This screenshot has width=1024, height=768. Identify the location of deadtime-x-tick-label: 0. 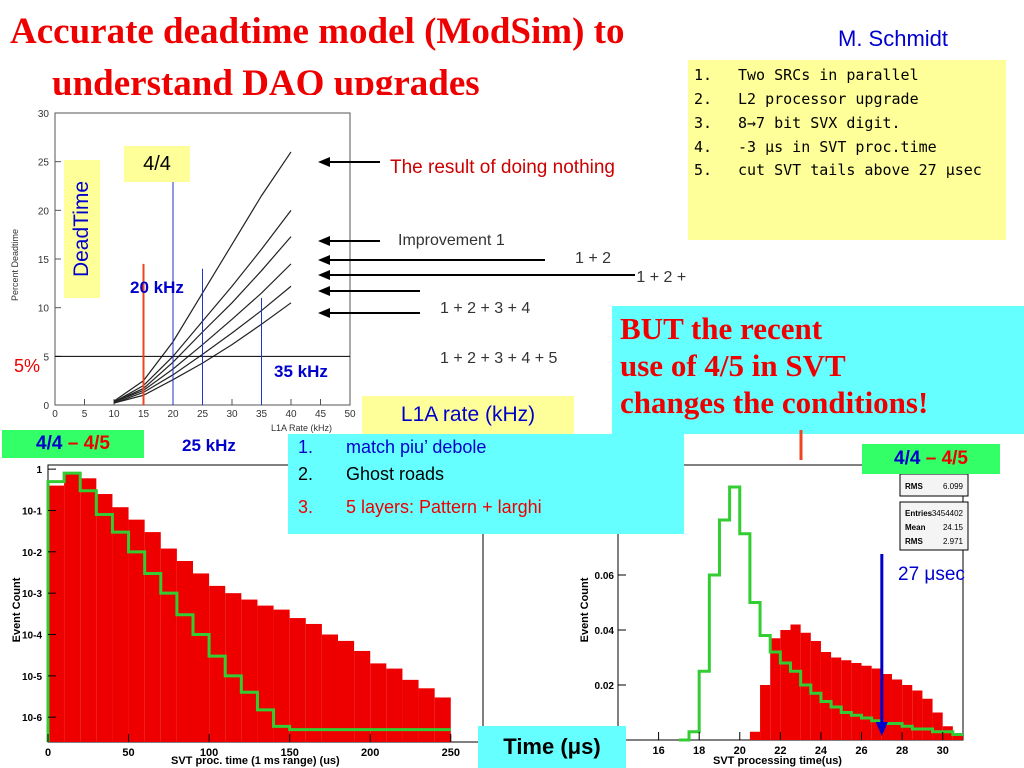
(55, 414).